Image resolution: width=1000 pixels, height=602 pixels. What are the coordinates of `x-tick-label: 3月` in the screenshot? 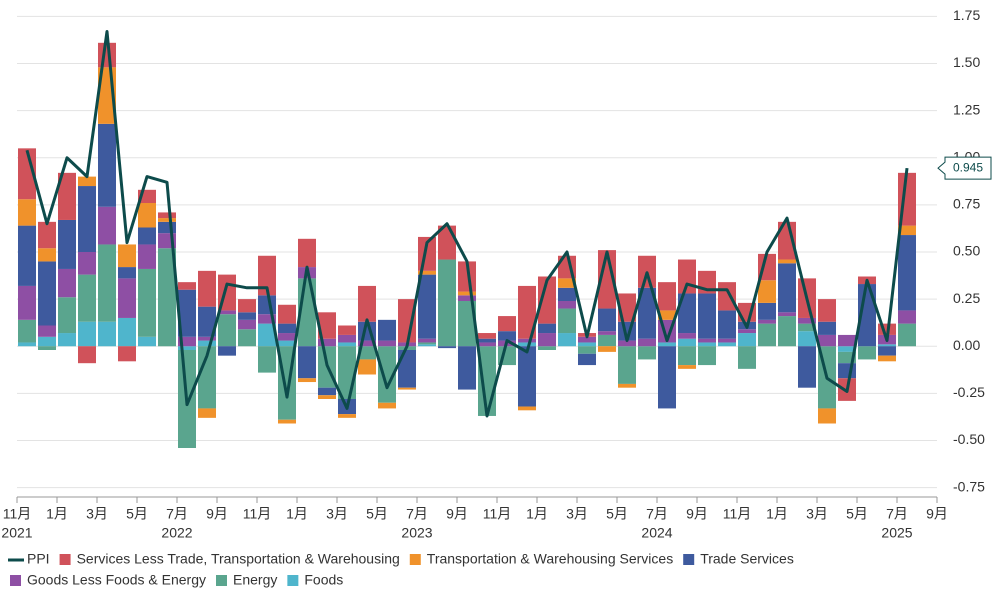 It's located at (97, 514).